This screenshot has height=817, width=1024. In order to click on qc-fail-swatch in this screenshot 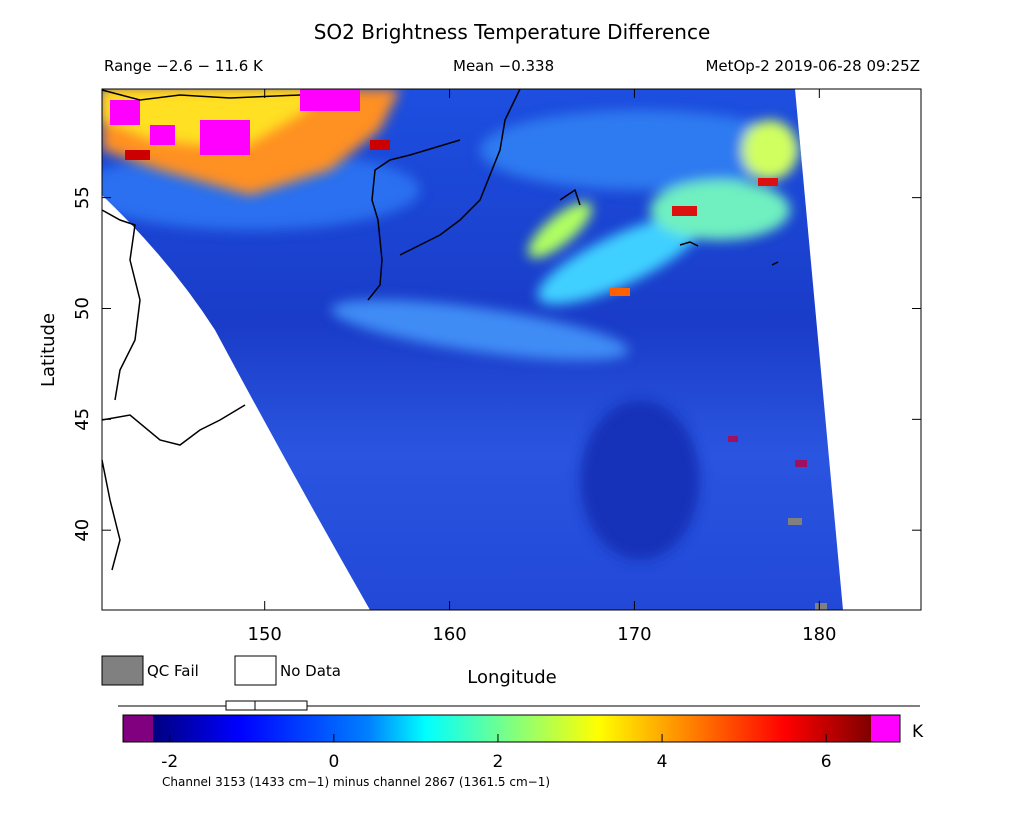, I will do `click(122, 670)`.